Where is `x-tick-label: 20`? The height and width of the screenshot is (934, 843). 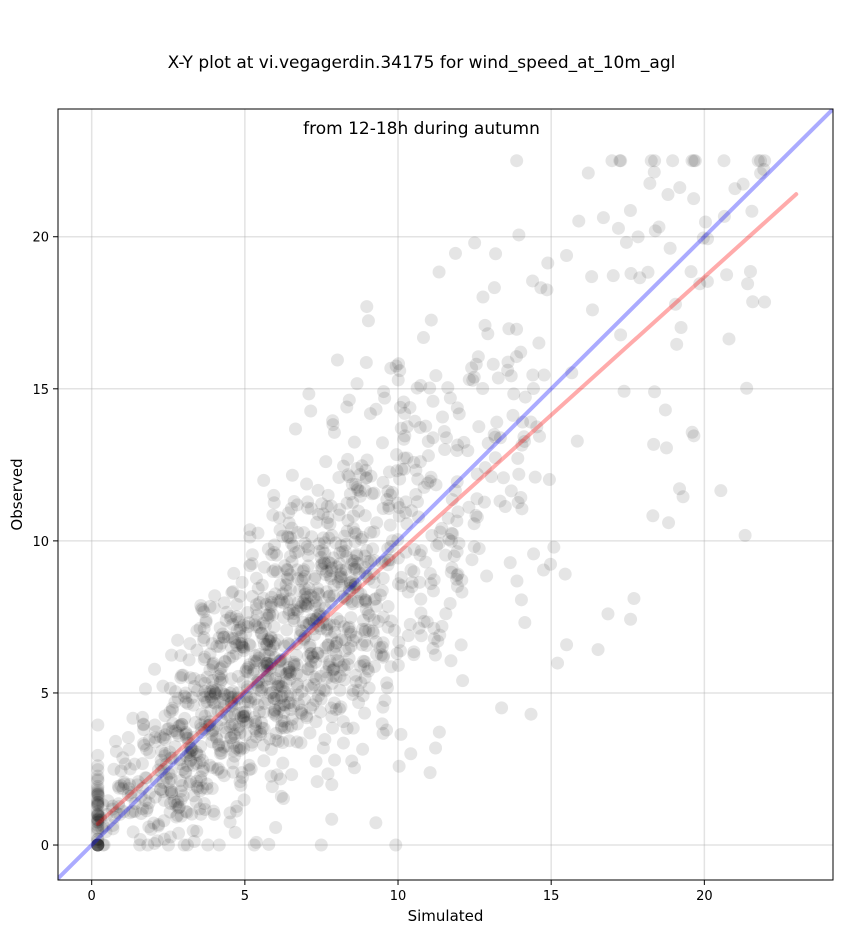
x-tick-label: 20 is located at coordinates (704, 896).